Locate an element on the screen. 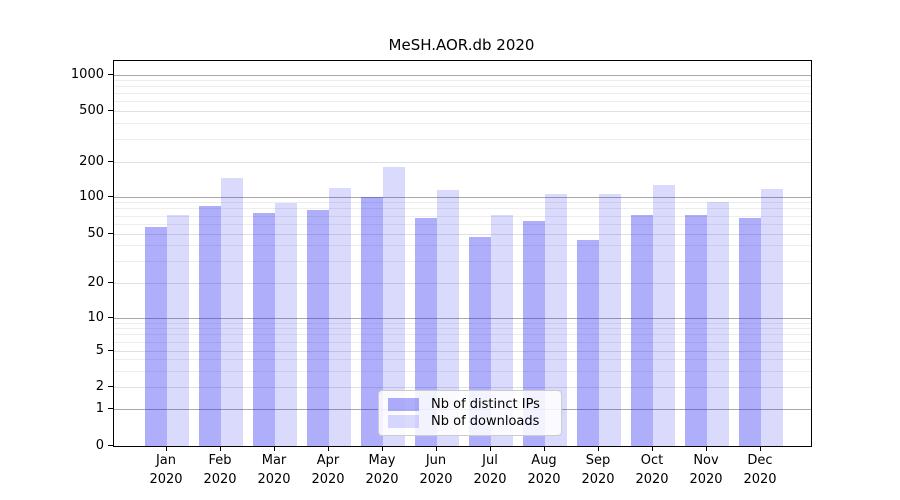 This screenshot has width=900, height=500. x-tick-label: Jul 2020 is located at coordinates (490, 470).